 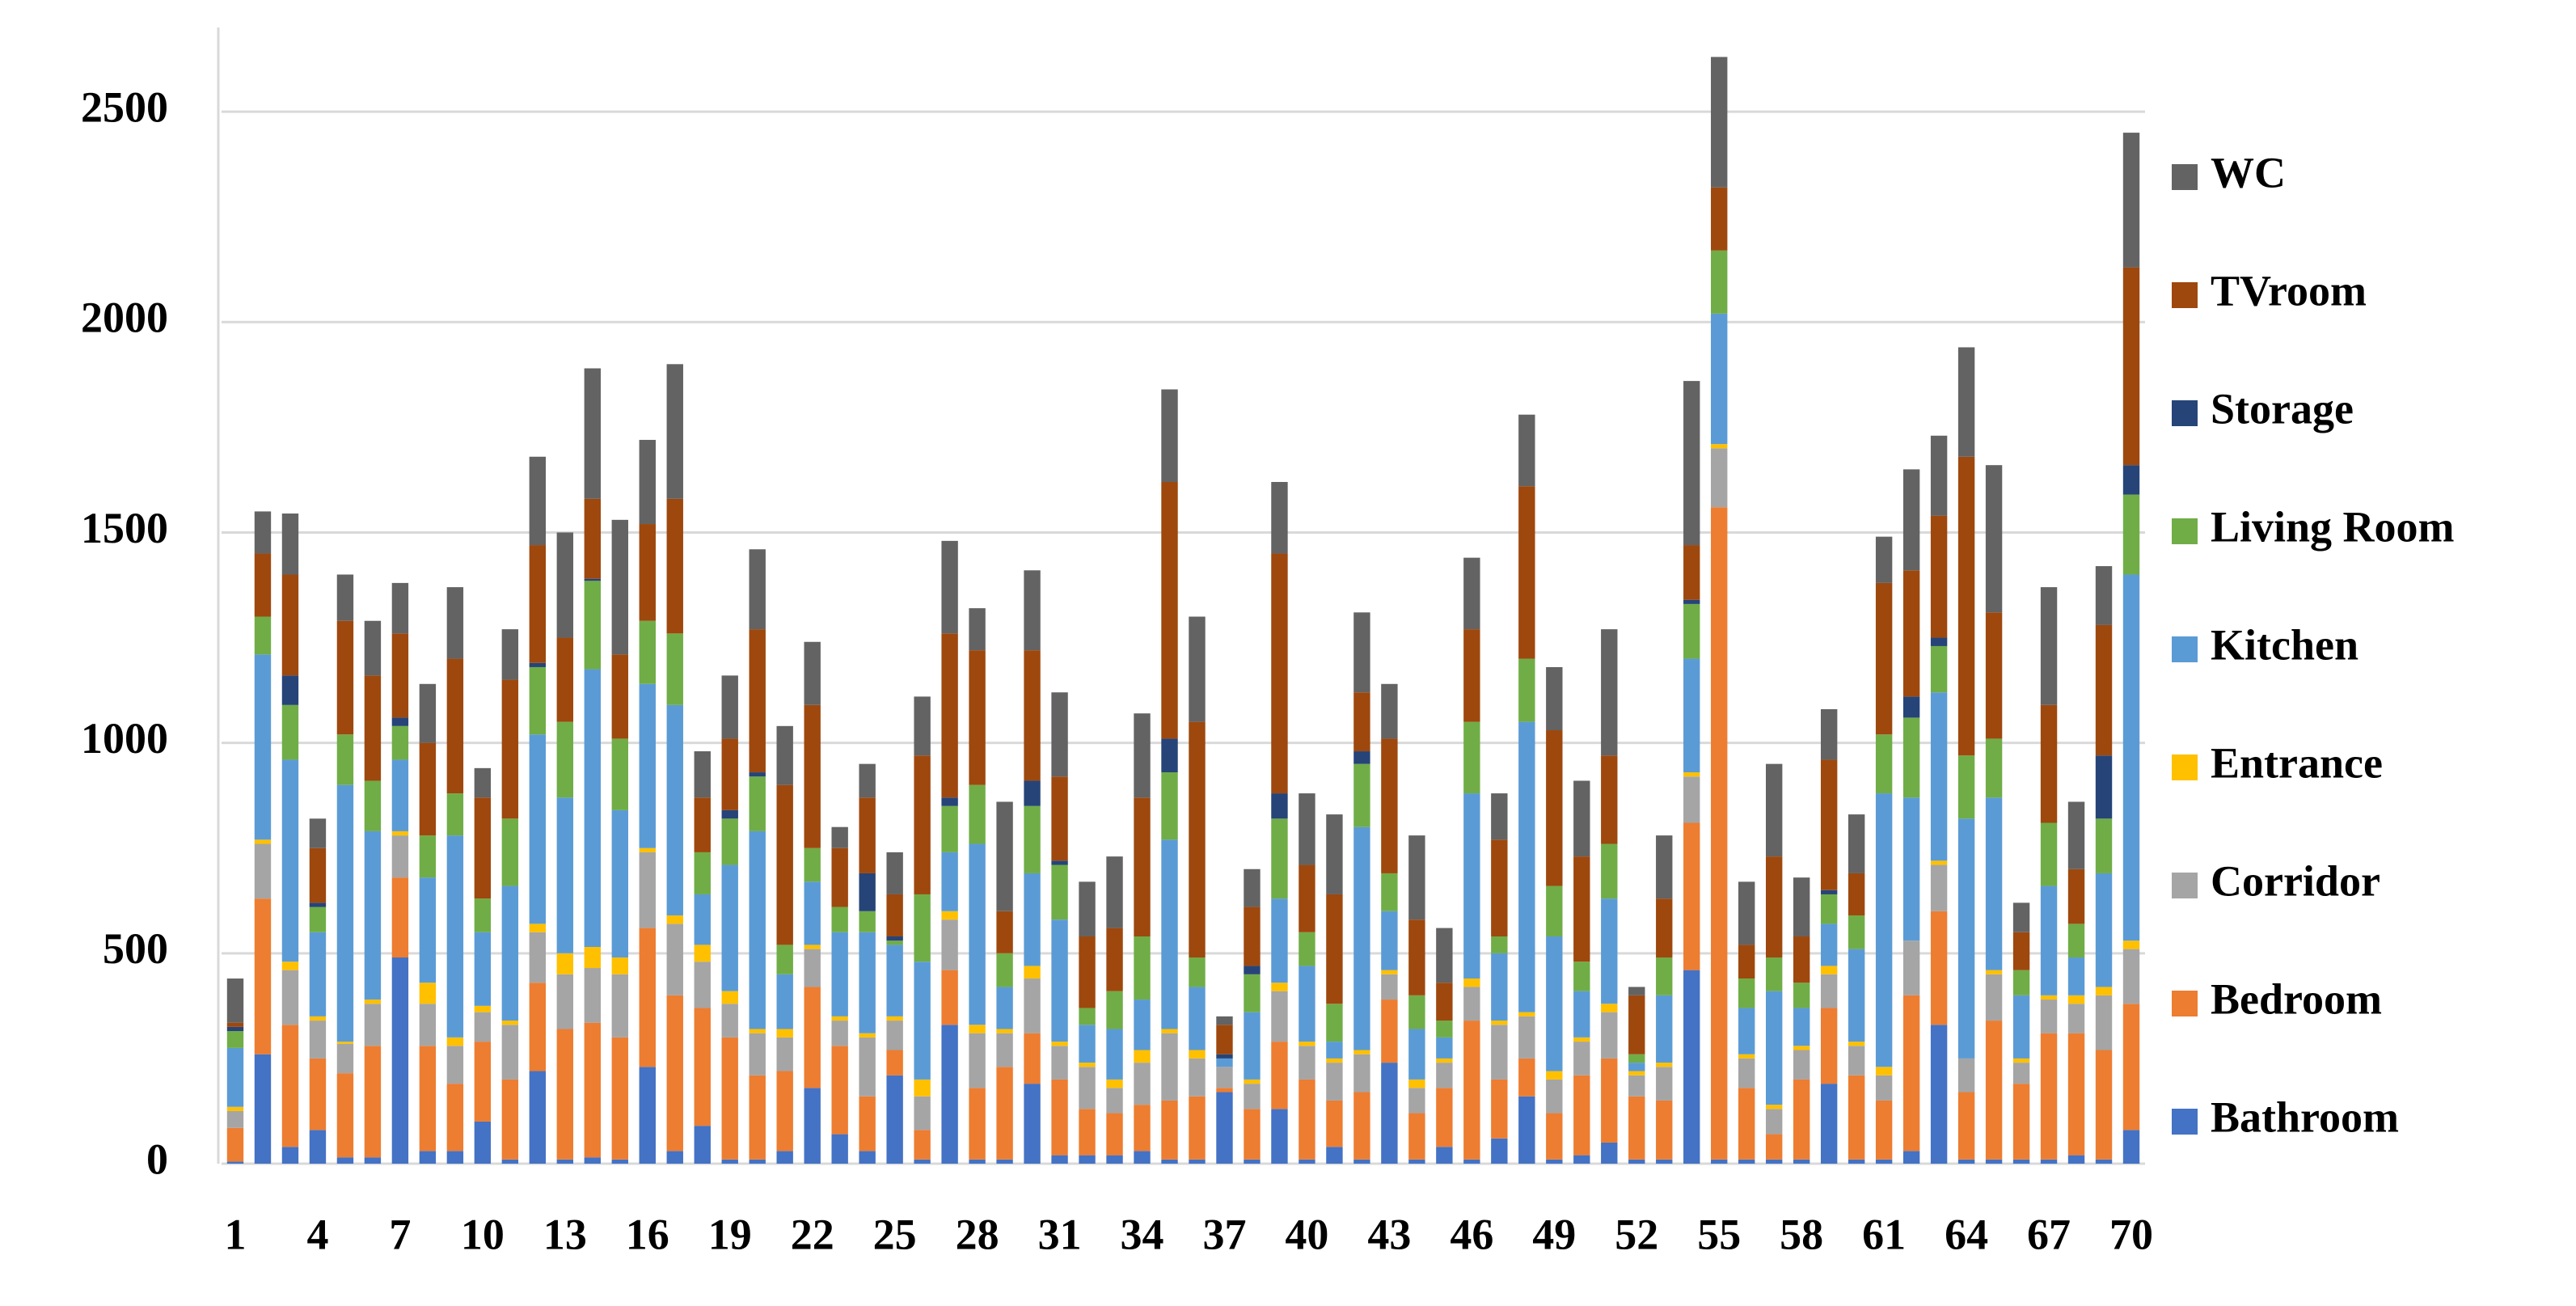 I want to click on x-tick-label: 67, so click(x=2049, y=1234).